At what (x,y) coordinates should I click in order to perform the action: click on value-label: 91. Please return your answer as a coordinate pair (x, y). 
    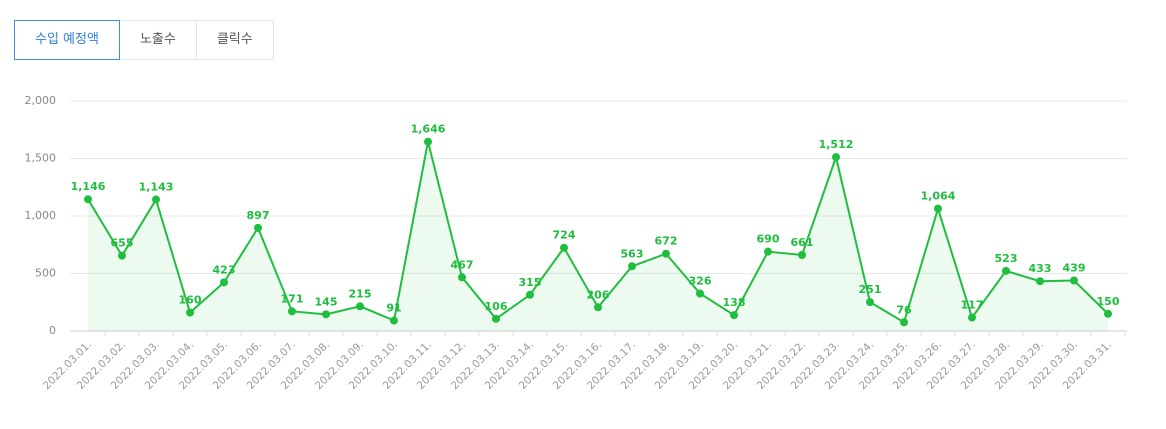
    Looking at the image, I should click on (393, 308).